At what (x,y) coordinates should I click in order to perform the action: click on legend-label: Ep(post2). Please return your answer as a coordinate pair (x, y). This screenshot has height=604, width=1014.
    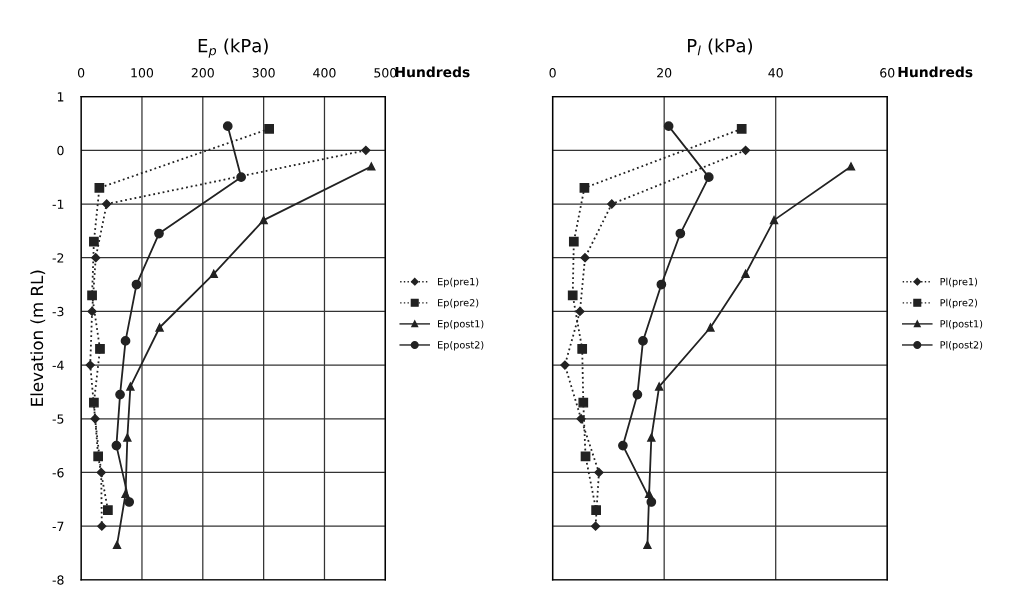
    Looking at the image, I should click on (461, 346).